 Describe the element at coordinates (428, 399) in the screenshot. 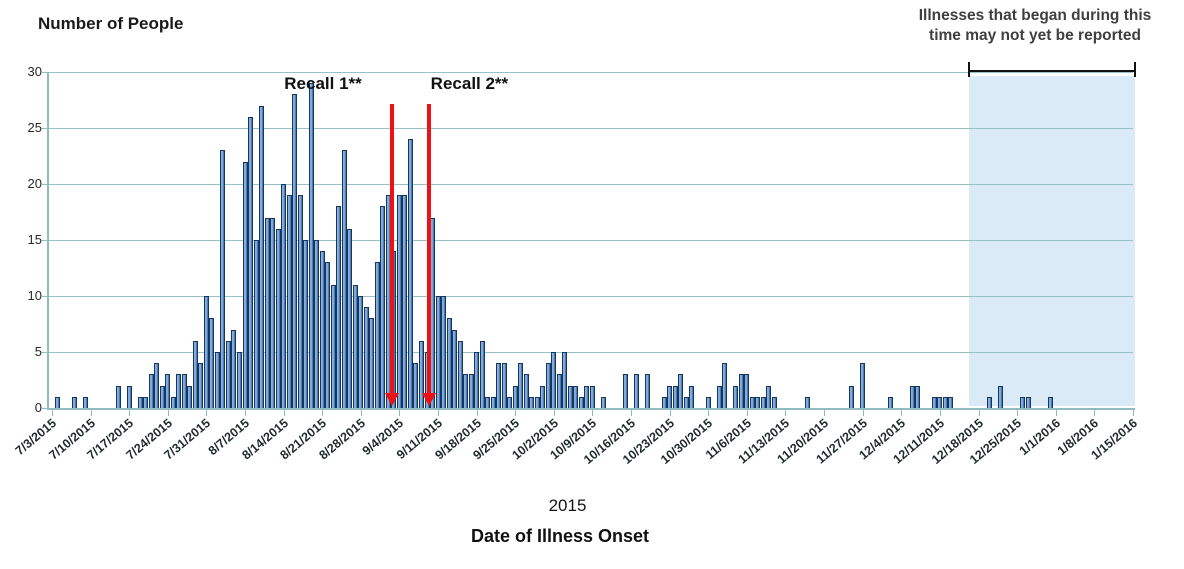

I see `recall-2-arrowhead` at that location.